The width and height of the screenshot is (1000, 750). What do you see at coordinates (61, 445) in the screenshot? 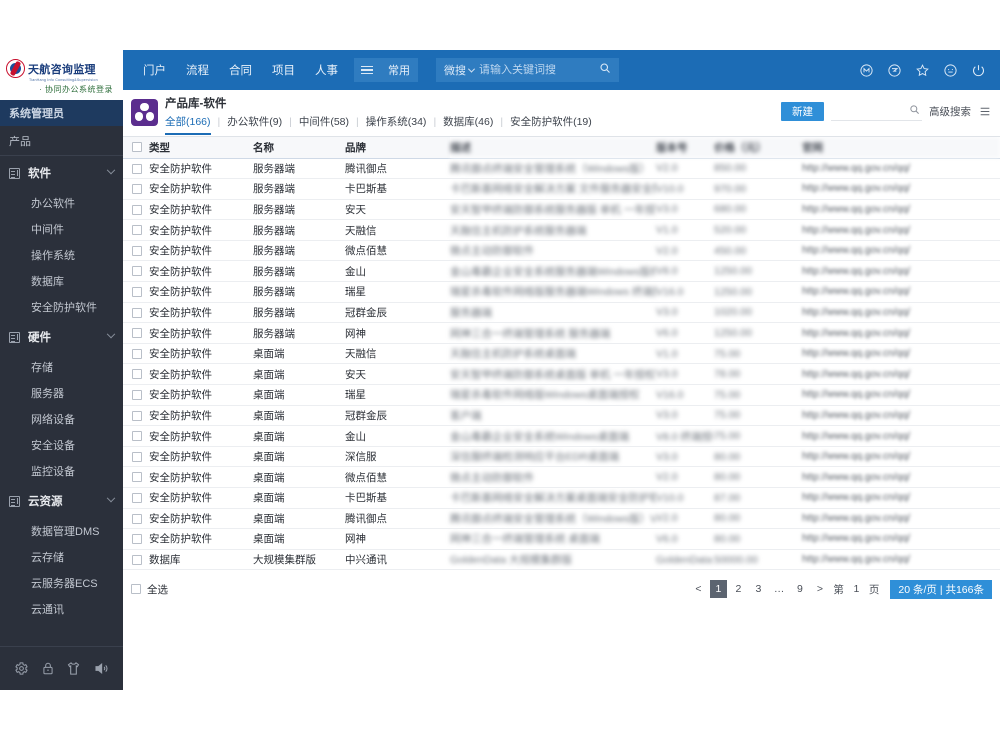
I see `sidebar-item-security-device: 安全设备` at bounding box center [61, 445].